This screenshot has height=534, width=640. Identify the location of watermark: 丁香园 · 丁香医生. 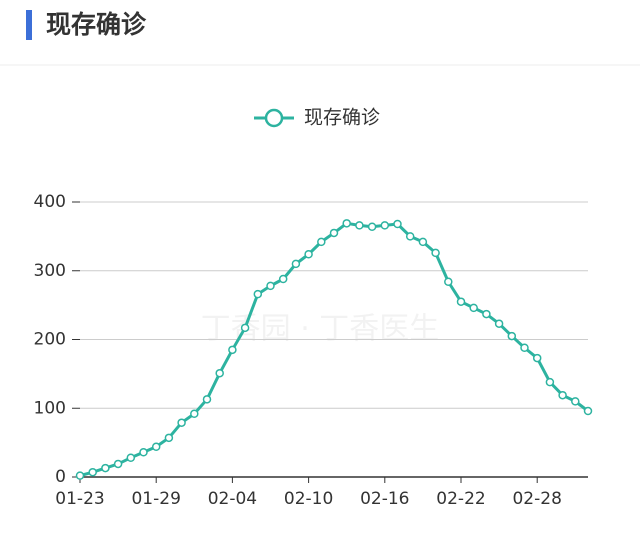
(320, 329).